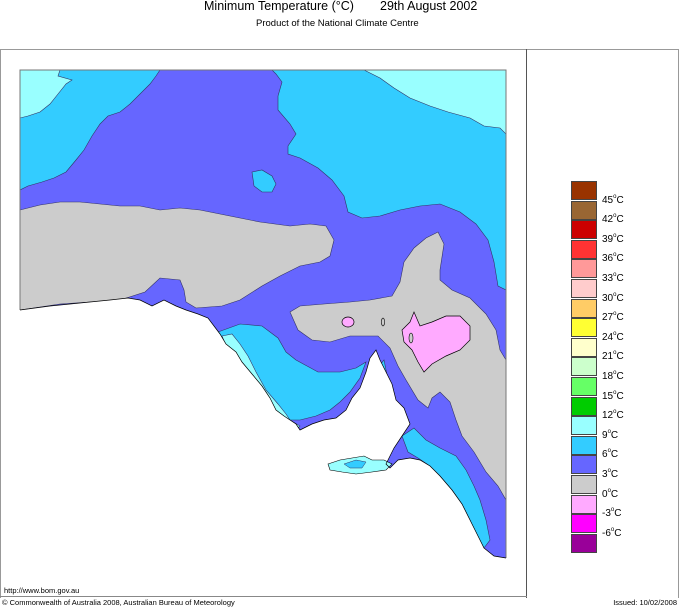 Image resolution: width=680 pixels, height=608 pixels. I want to click on legend-label: 18oC, so click(613, 376).